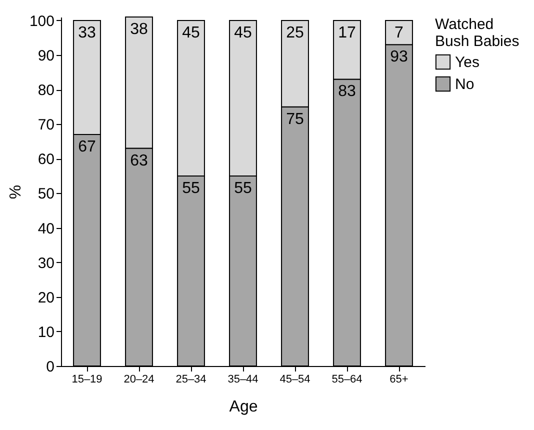  I want to click on x-tick-label: 25–34, so click(191, 380).